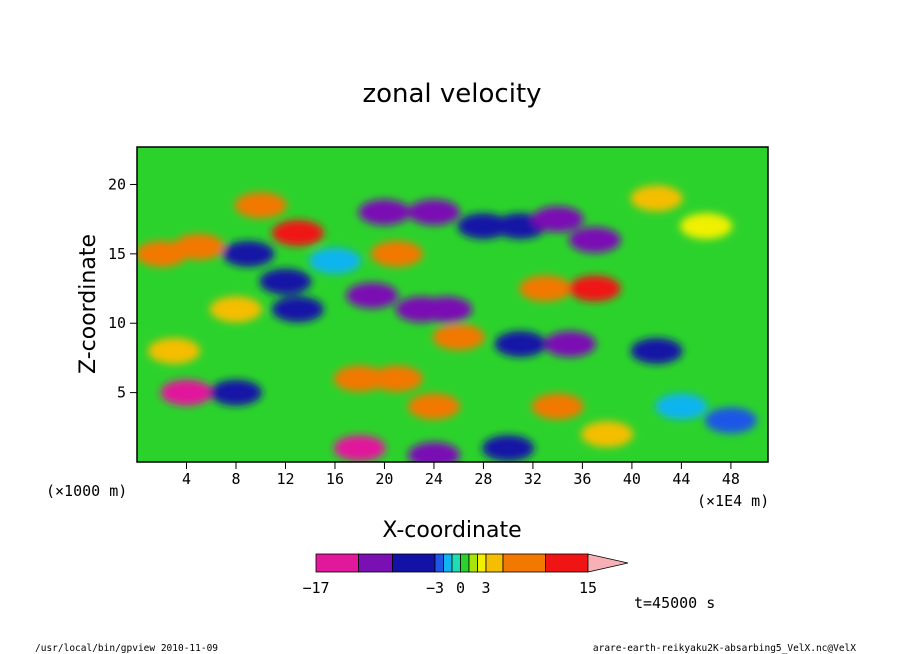  What do you see at coordinates (483, 479) in the screenshot?
I see `x-tick-label: 28` at bounding box center [483, 479].